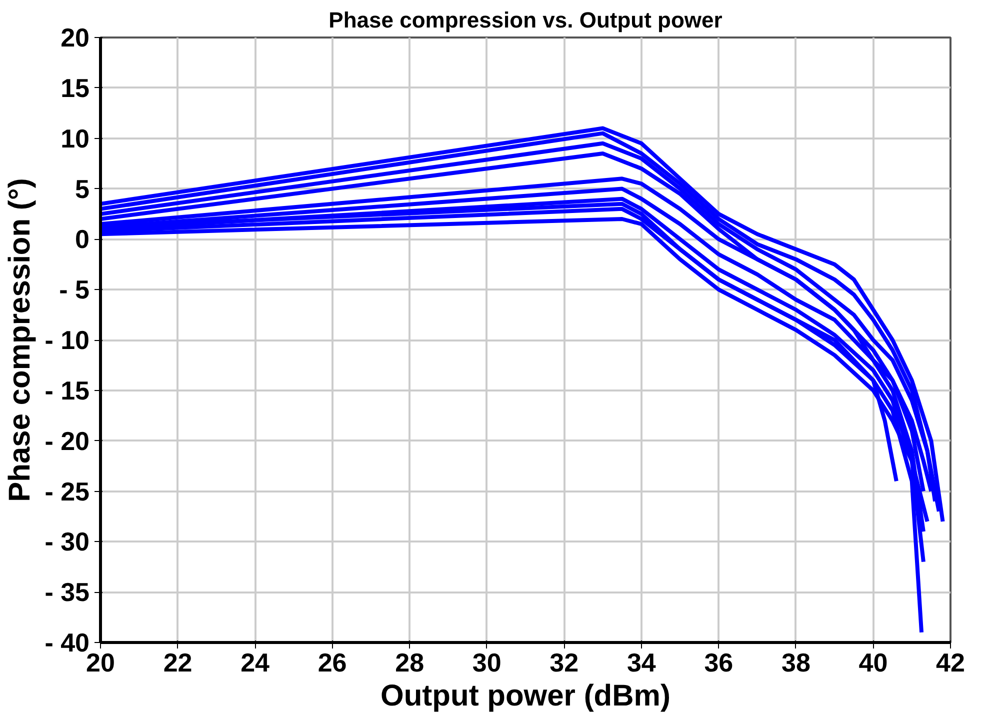  Describe the element at coordinates (67, 390) in the screenshot. I see `y-tick-label: - 15` at that location.